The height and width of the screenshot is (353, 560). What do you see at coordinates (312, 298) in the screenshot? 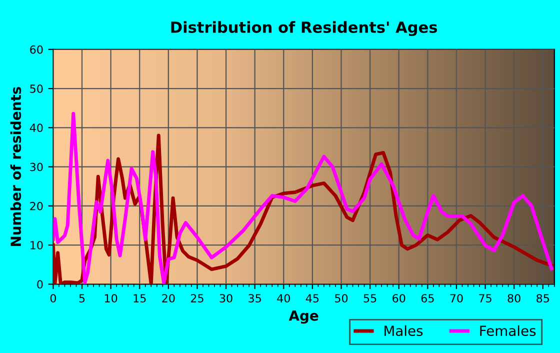
I see `x-tick-label: 45` at bounding box center [312, 298].